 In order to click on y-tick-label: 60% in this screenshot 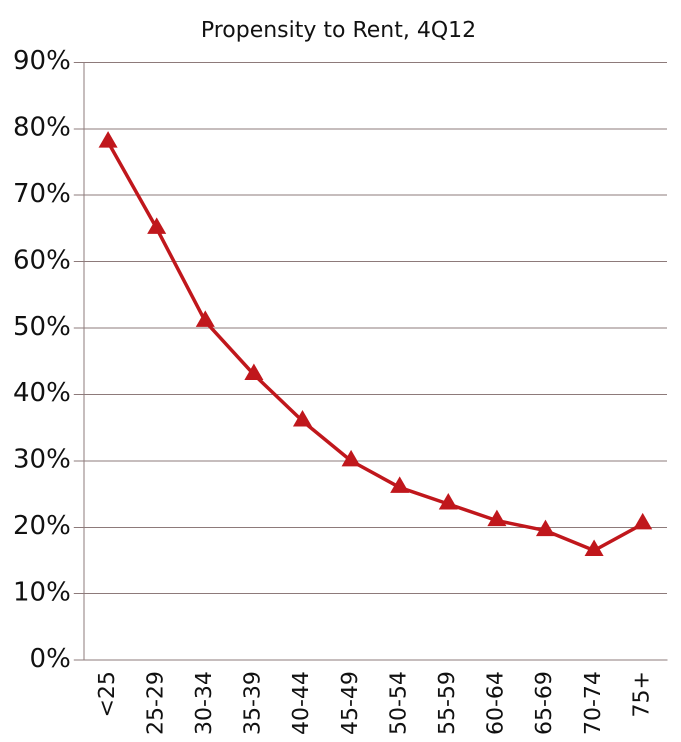, I will do `click(41, 260)`.